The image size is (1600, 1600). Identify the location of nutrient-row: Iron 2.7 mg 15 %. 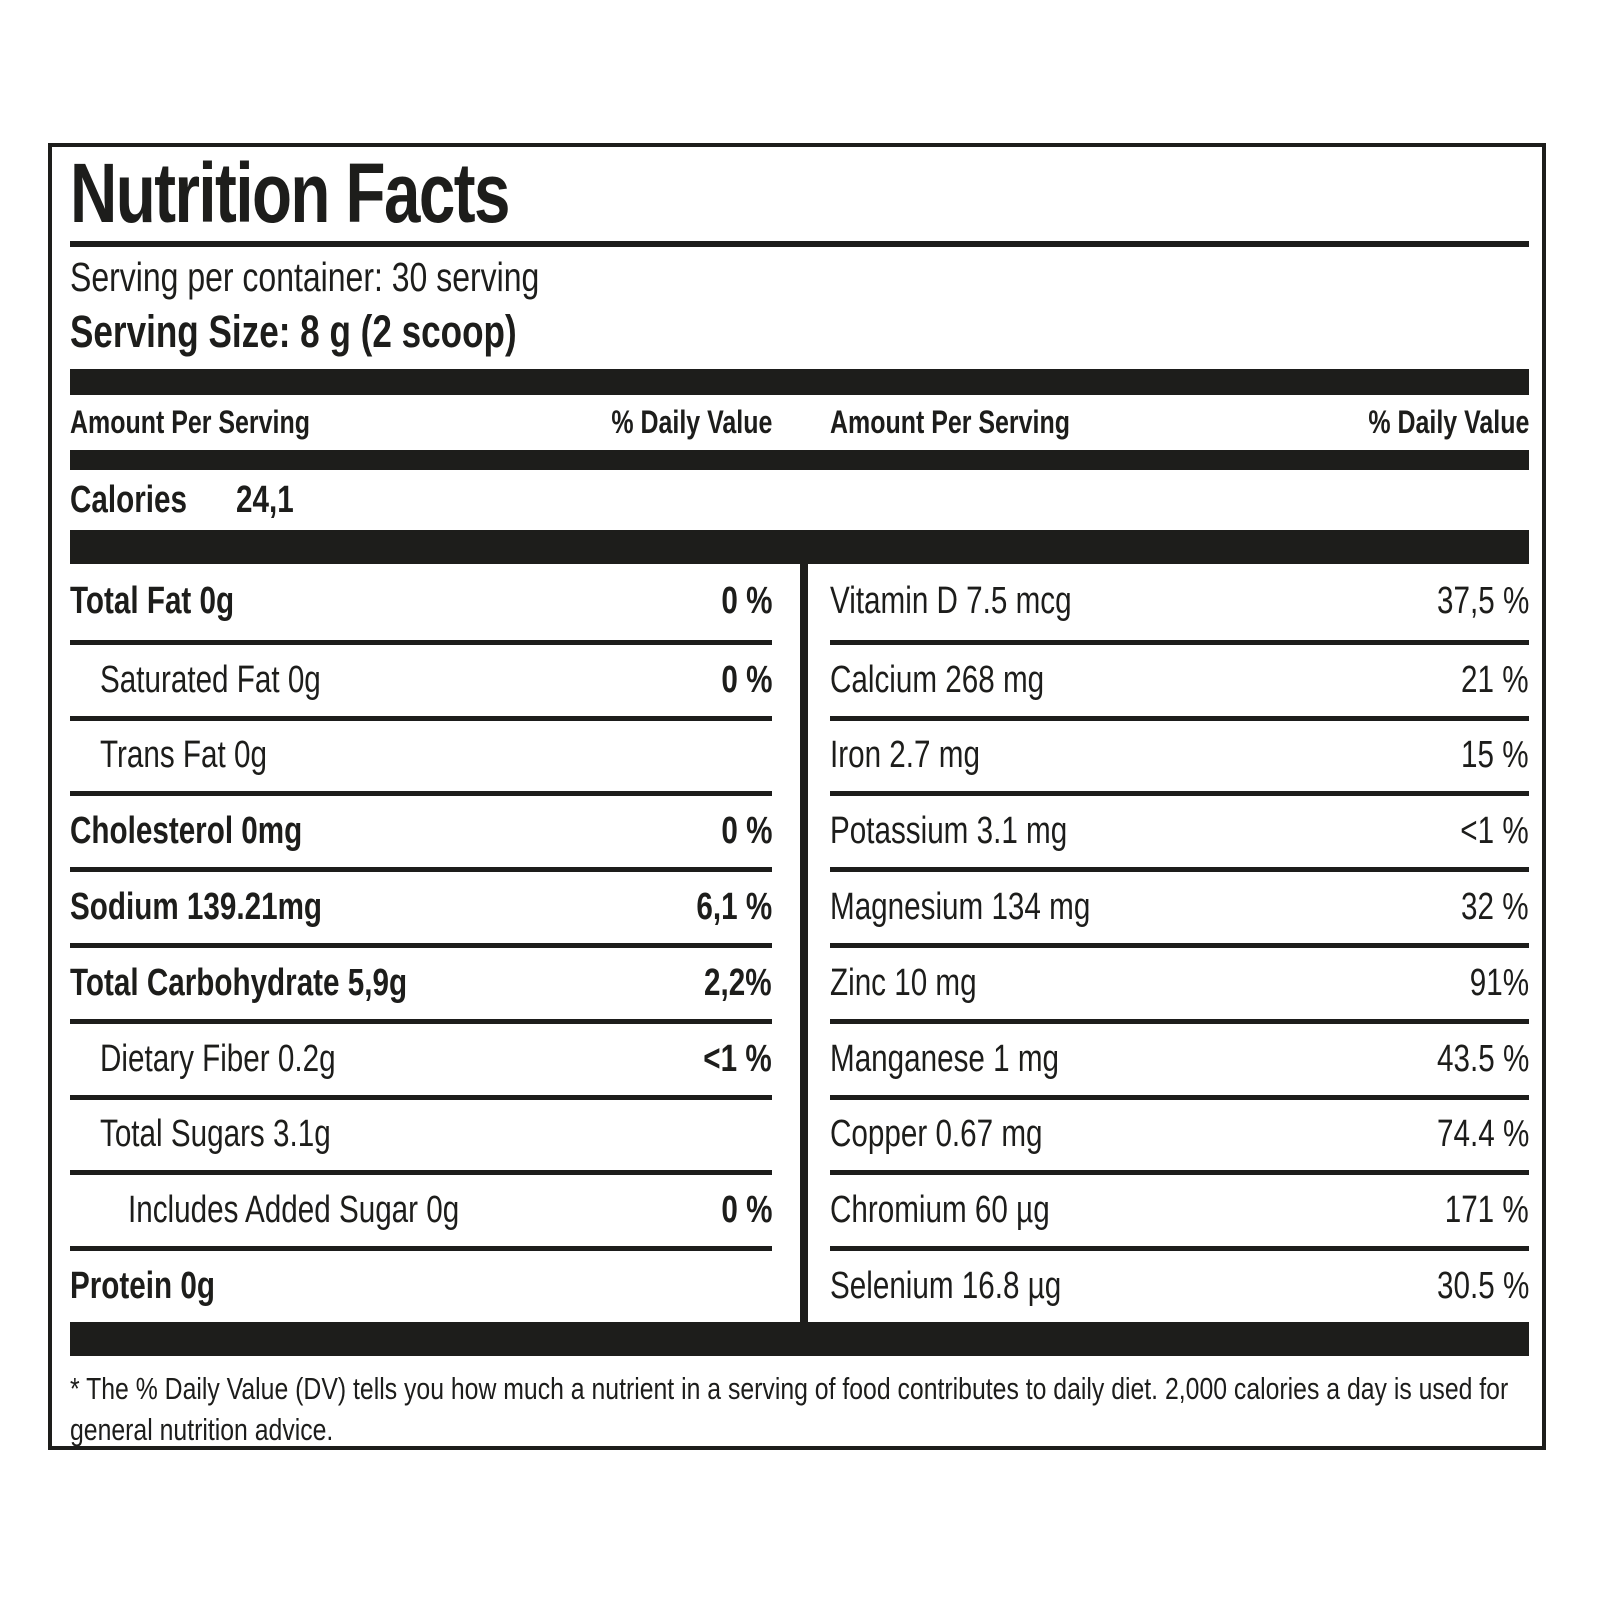
(1179, 753).